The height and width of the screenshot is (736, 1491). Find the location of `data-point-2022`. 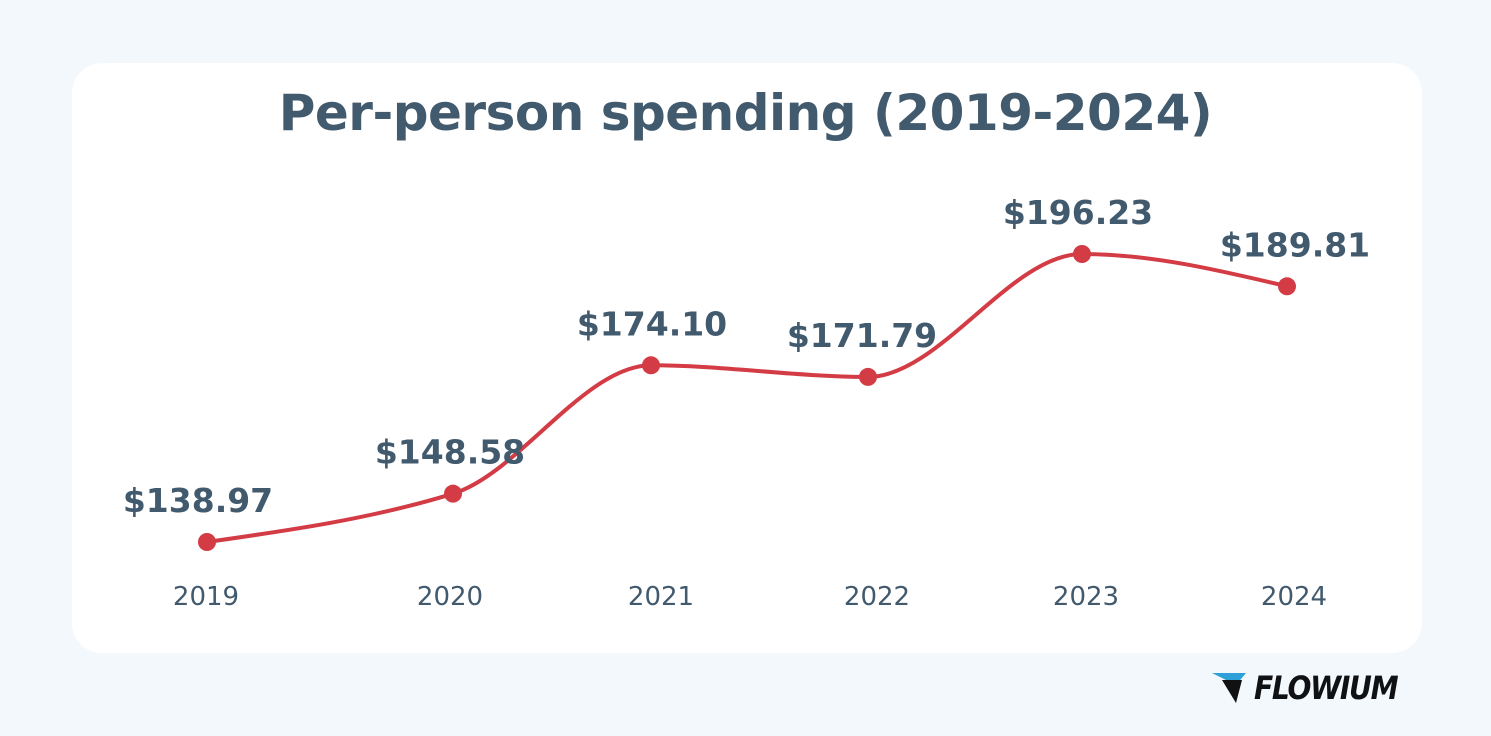

data-point-2022 is located at coordinates (868, 376).